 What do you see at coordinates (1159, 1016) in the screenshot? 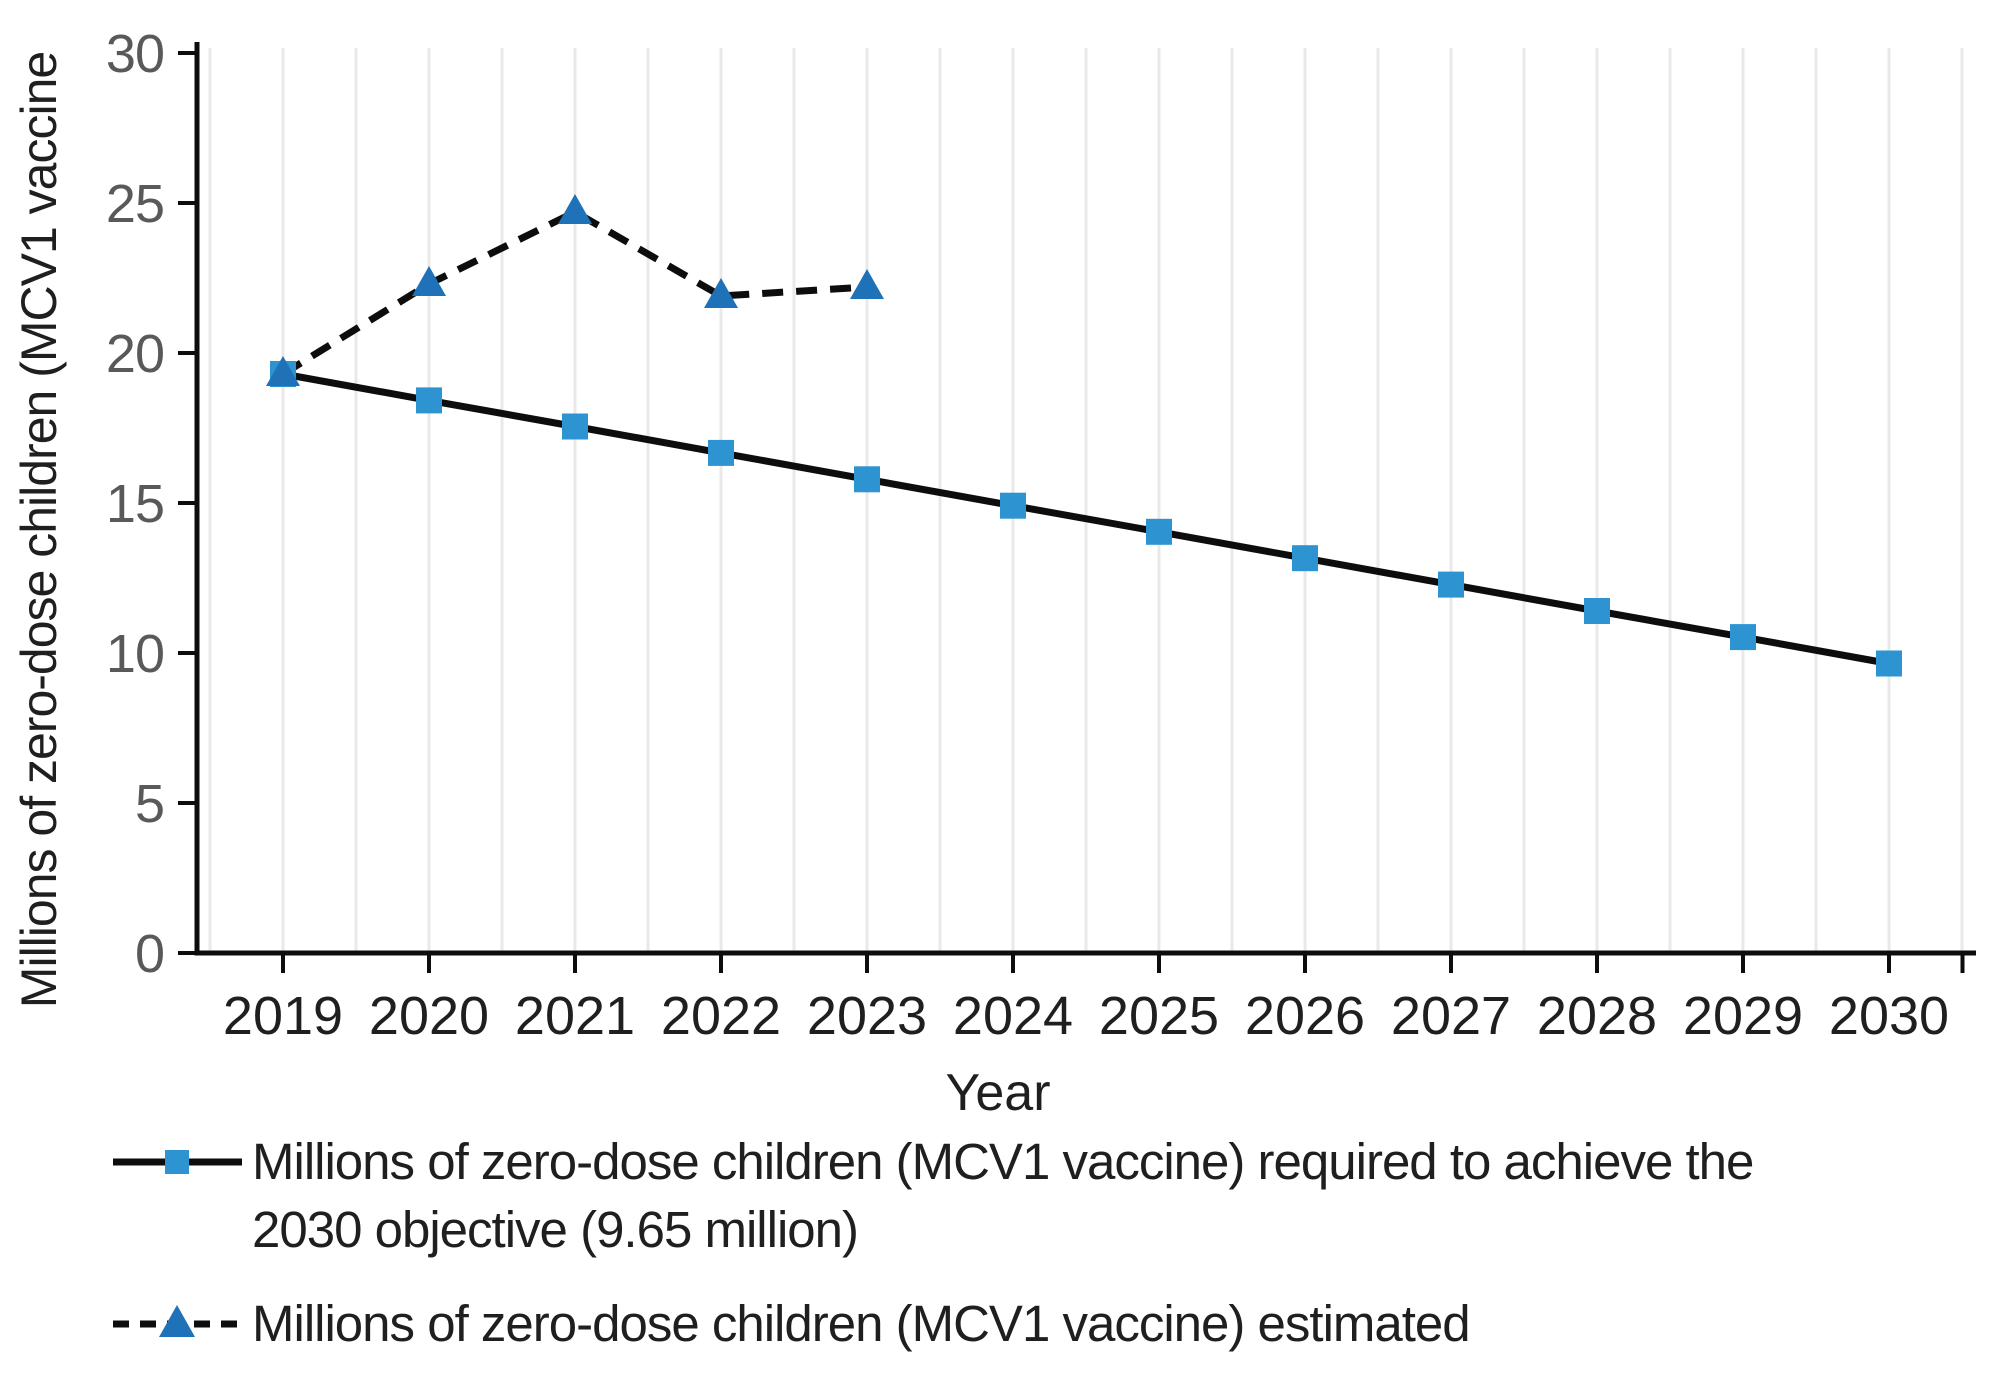
I see `x-tick-label: 2025` at bounding box center [1159, 1016].